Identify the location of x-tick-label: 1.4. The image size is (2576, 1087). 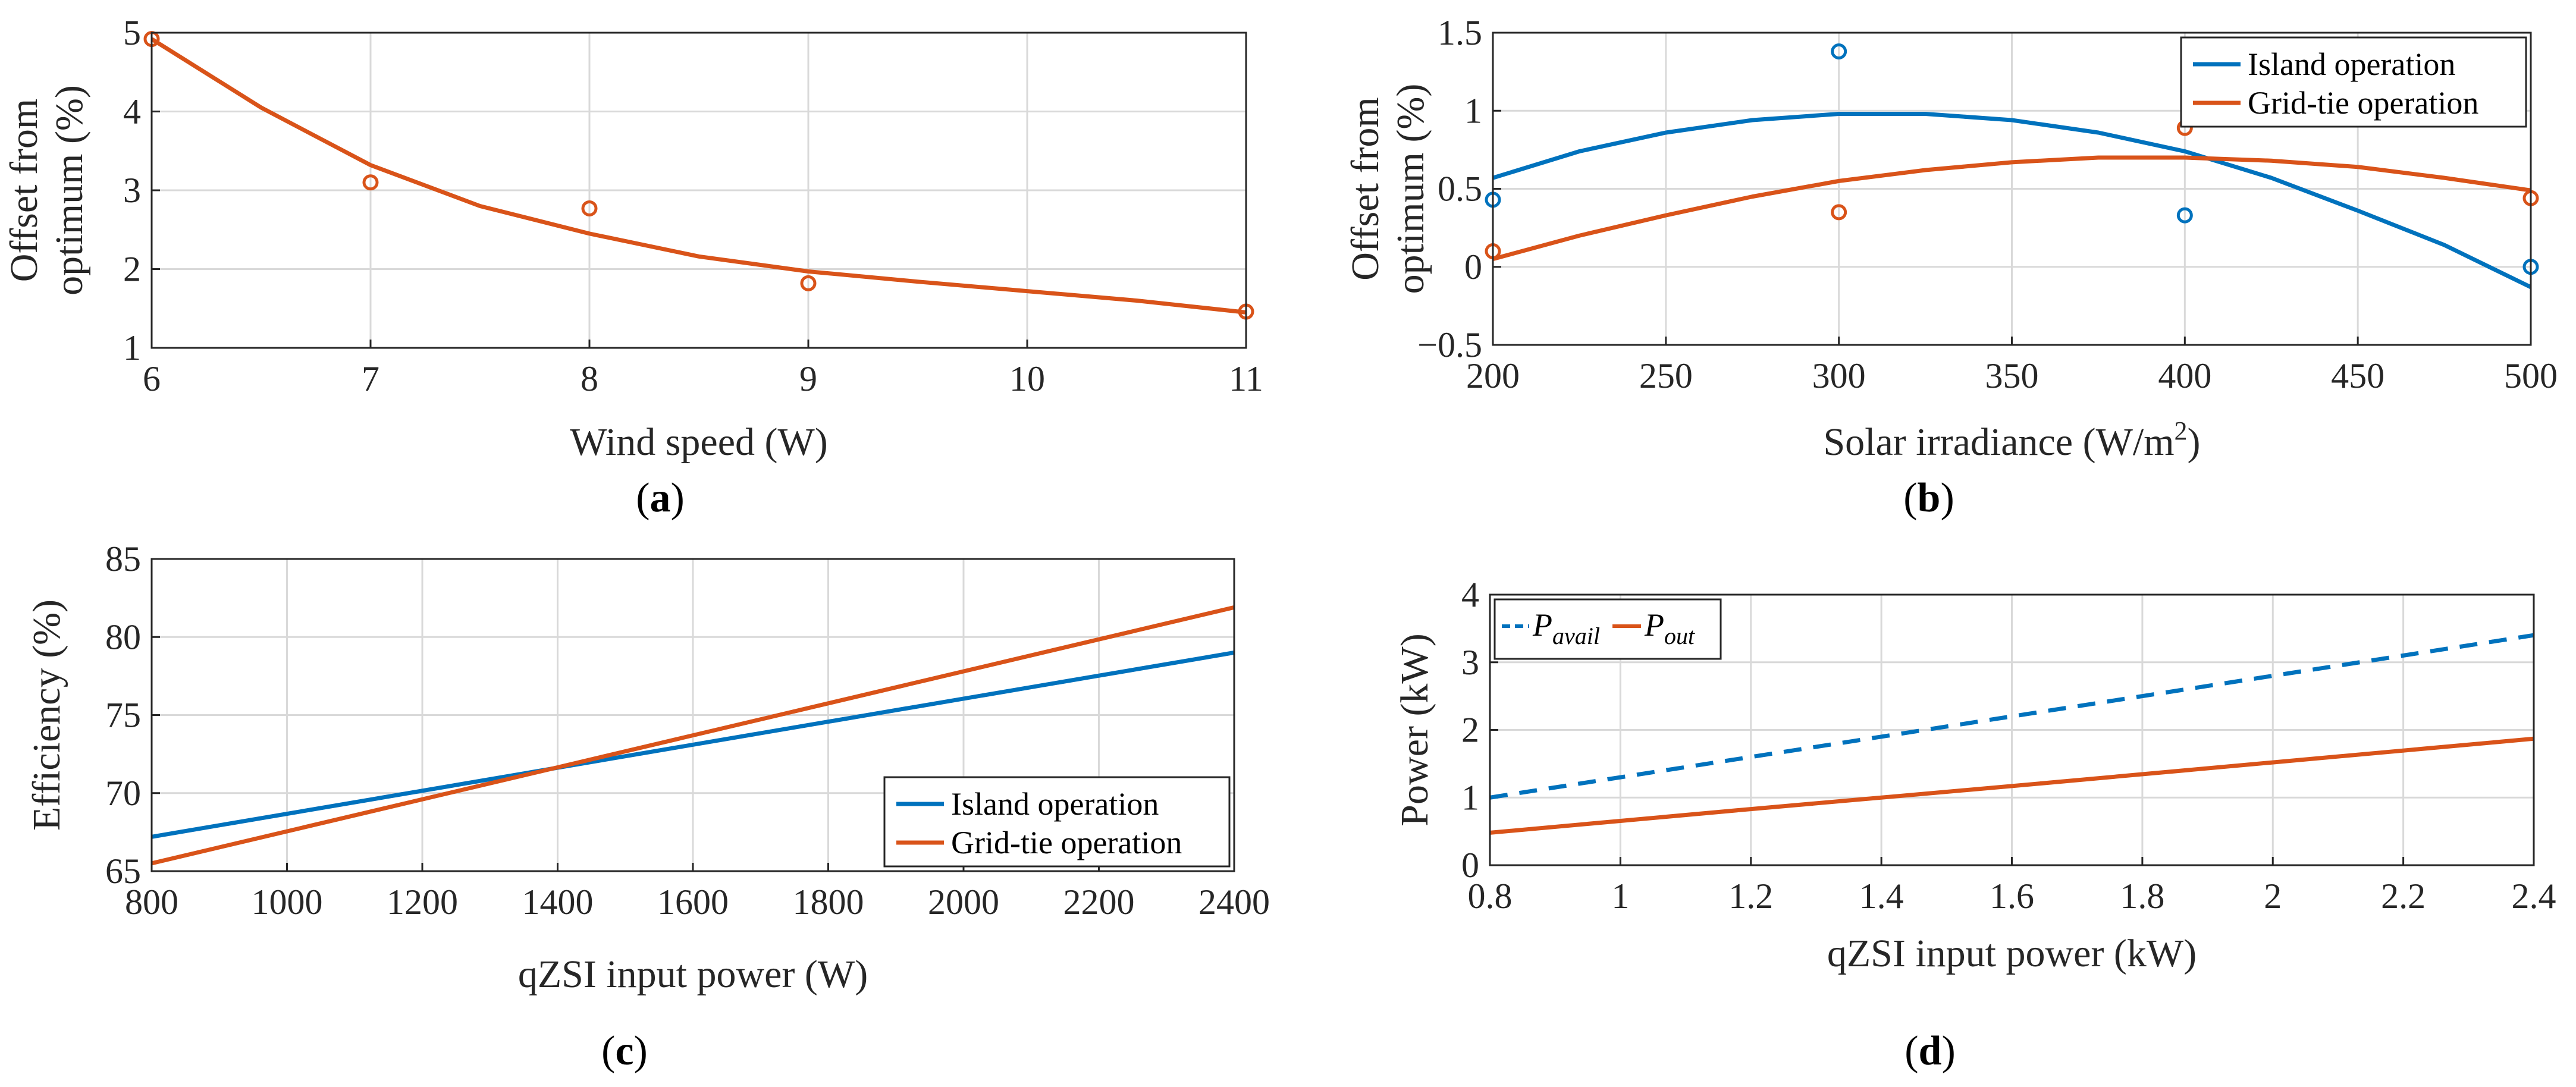
(1881, 896).